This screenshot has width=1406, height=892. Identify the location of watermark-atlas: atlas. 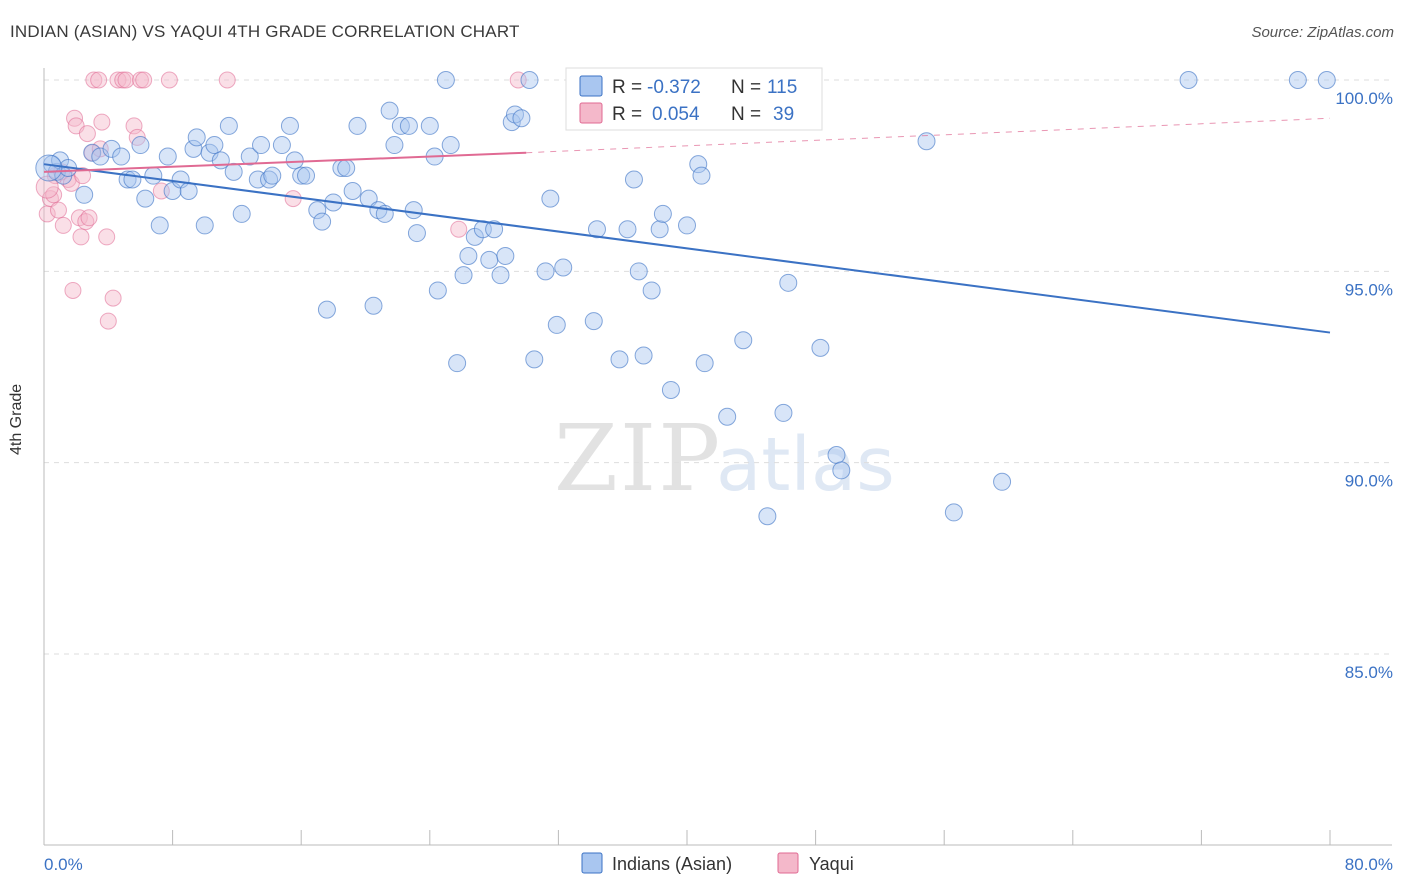
(805, 465).